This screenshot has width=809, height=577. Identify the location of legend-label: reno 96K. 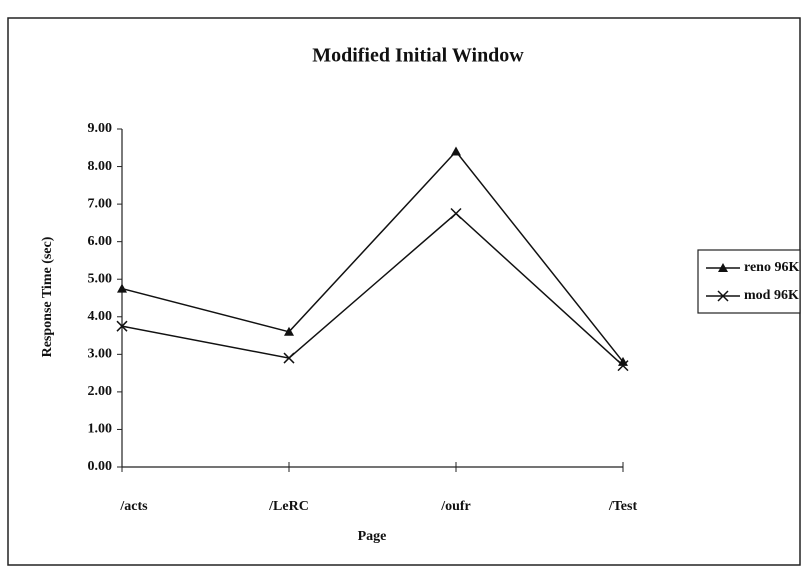
(771, 267).